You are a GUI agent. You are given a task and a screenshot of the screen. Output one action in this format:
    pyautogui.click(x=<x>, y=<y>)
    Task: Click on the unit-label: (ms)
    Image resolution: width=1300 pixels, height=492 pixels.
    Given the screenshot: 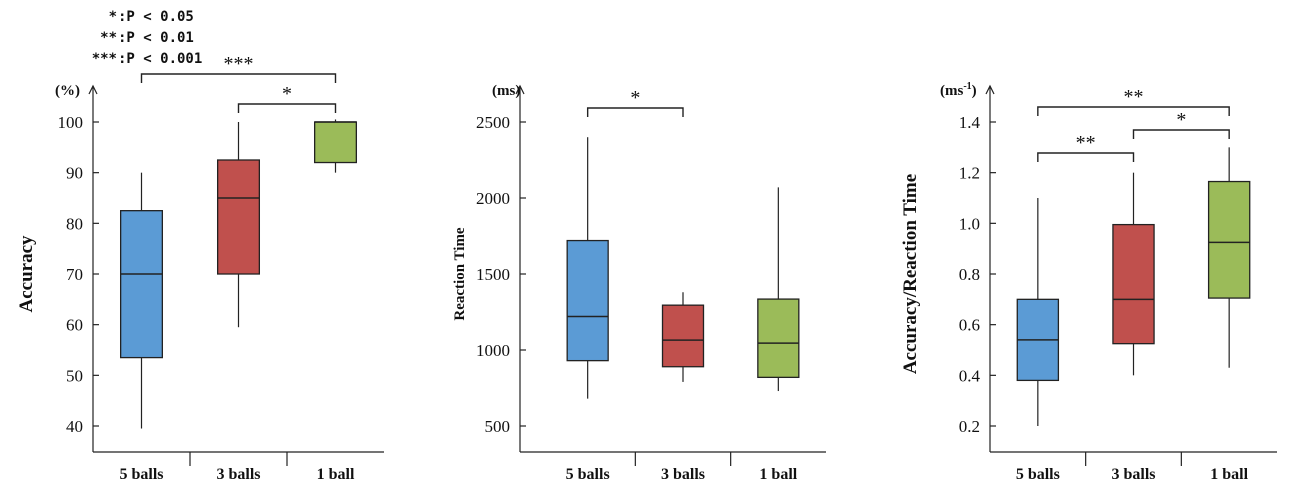 What is the action you would take?
    pyautogui.click(x=506, y=91)
    